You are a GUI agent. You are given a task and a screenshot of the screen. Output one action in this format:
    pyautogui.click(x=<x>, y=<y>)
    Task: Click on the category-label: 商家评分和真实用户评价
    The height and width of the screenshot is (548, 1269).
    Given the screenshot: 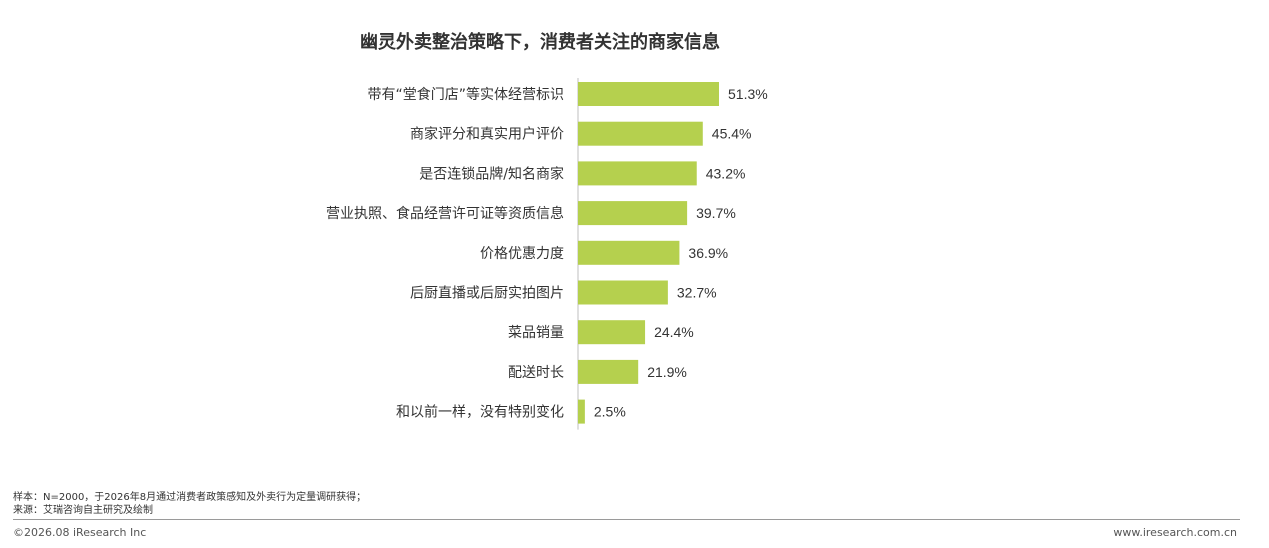 What is the action you would take?
    pyautogui.click(x=487, y=134)
    